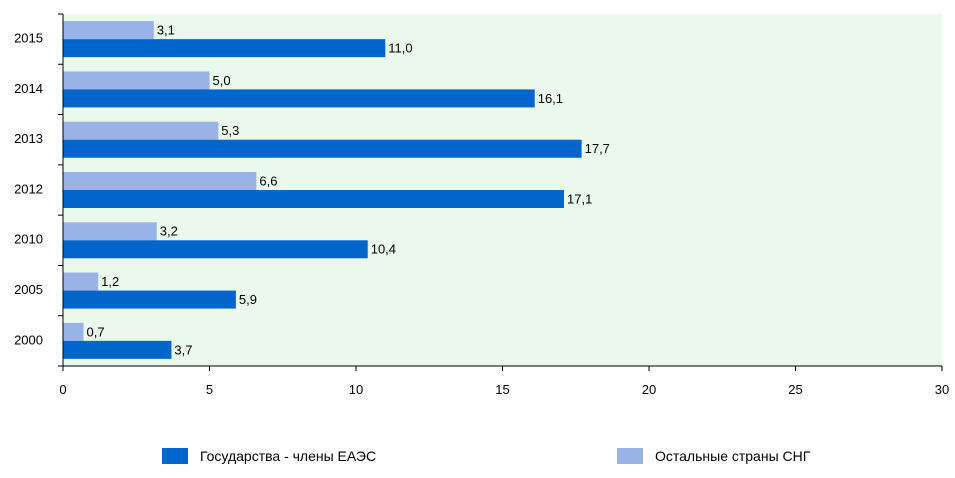 The width and height of the screenshot is (955, 478). Describe the element at coordinates (230, 130) in the screenshot. I see `data-label-cis: 5,3` at that location.